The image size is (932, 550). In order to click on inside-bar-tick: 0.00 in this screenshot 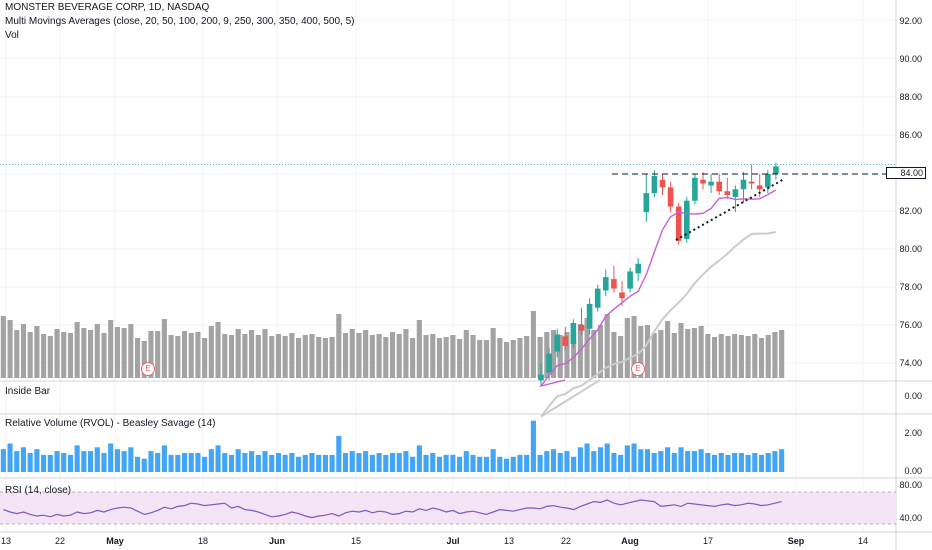, I will do `click(913, 396)`.